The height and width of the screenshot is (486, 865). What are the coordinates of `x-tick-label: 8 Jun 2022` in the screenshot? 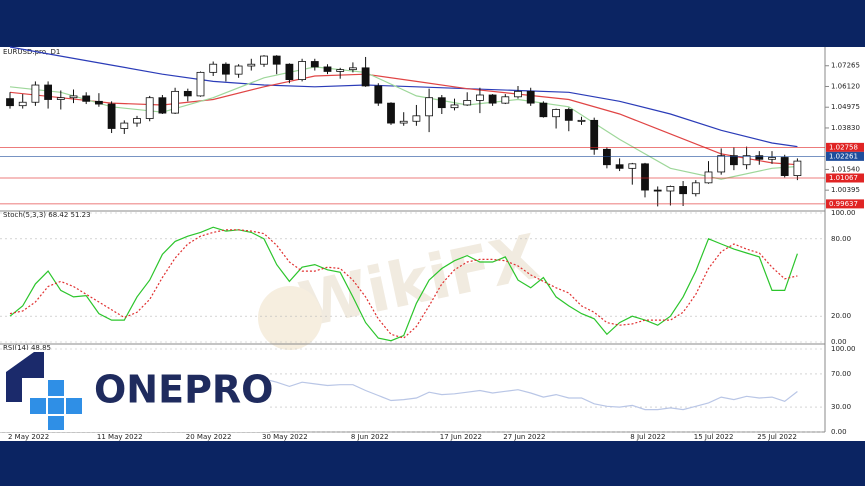 It's located at (370, 437).